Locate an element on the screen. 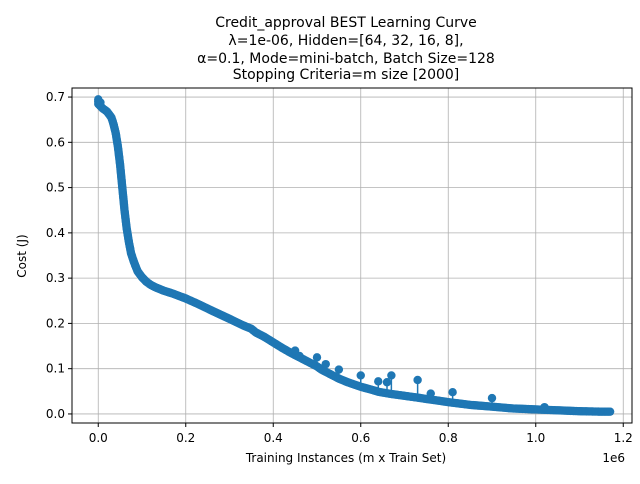 The height and width of the screenshot is (484, 640). chart-title-line-3: α=0.1, Mode=mini-batch, Batch Size=128 is located at coordinates (346, 59).